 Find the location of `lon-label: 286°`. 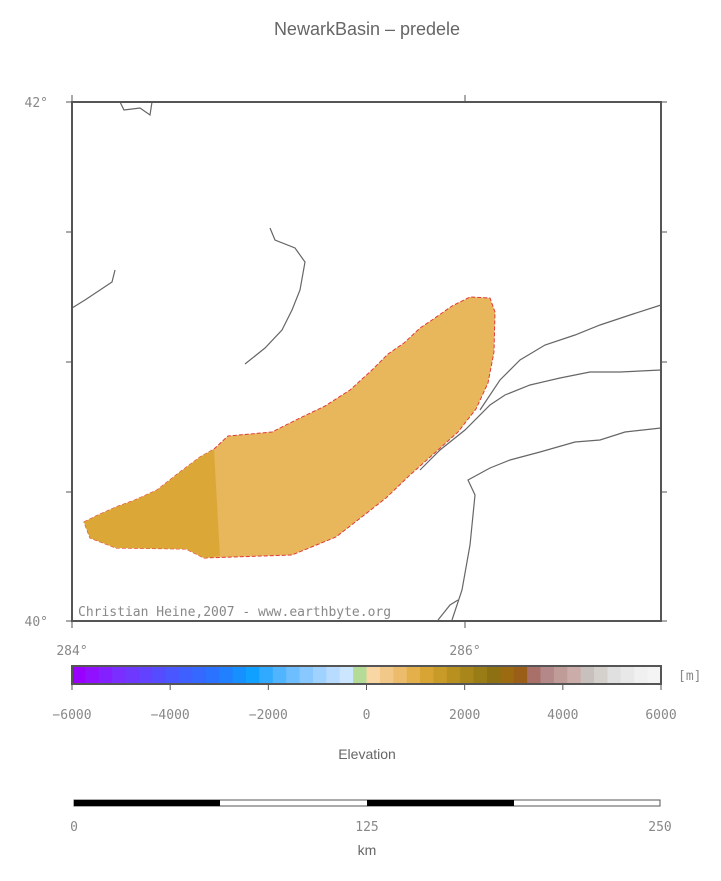

lon-label: 286° is located at coordinates (464, 651).